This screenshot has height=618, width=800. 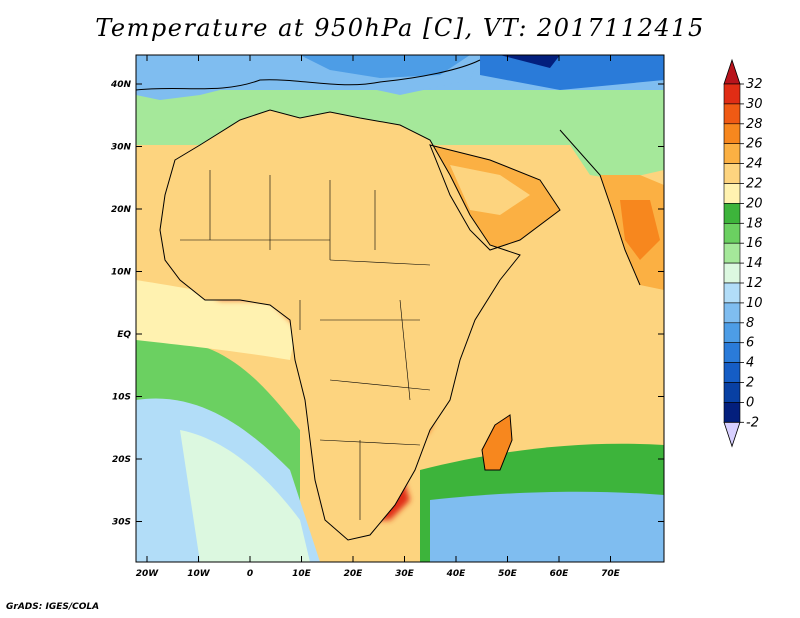 What do you see at coordinates (456, 574) in the screenshot?
I see `lon-label: 40E` at bounding box center [456, 574].